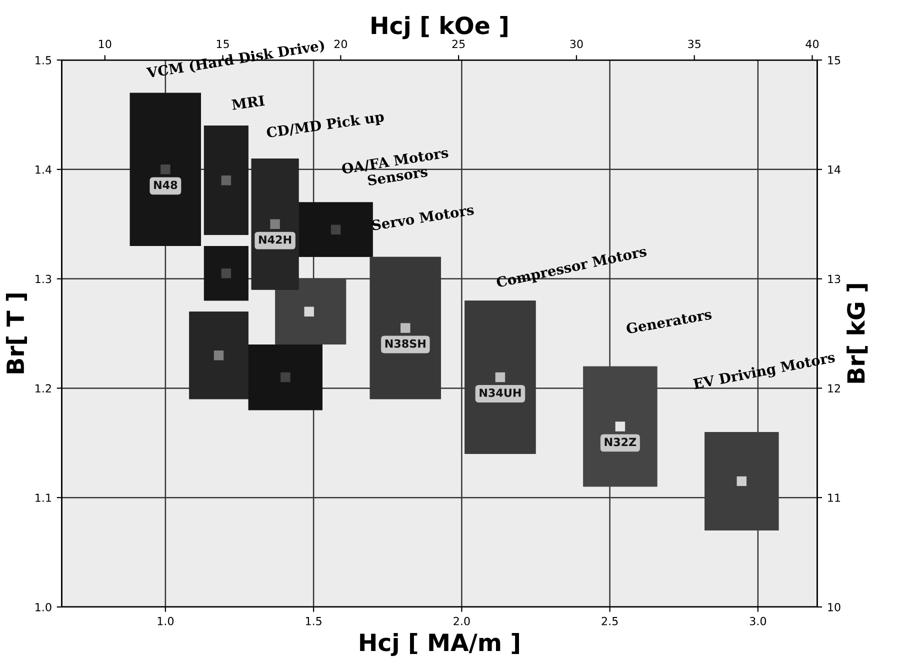 The height and width of the screenshot is (667, 908). Describe the element at coordinates (43, 498) in the screenshot. I see `y-tick-label: 1.1` at that location.